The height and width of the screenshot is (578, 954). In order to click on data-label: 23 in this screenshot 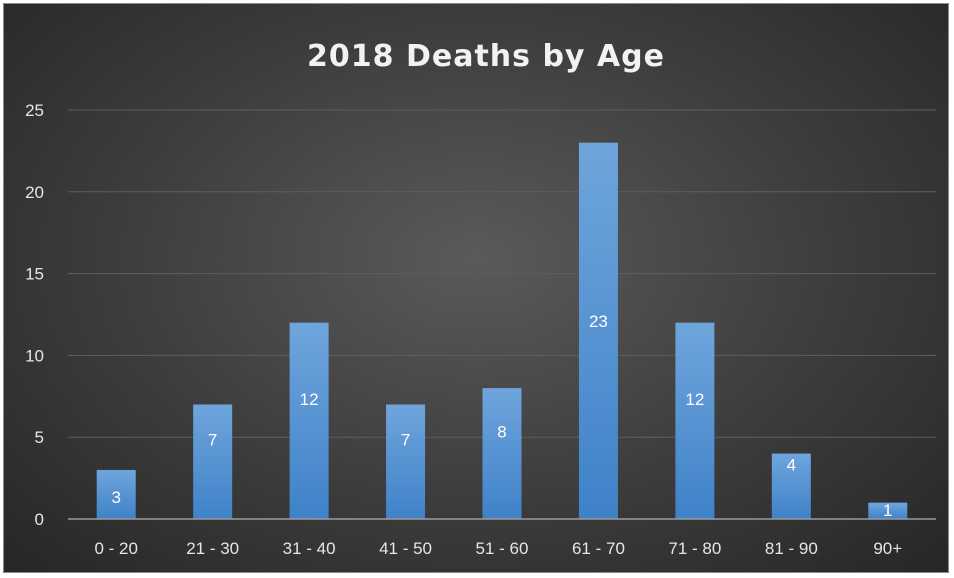, I will do `click(598, 321)`.